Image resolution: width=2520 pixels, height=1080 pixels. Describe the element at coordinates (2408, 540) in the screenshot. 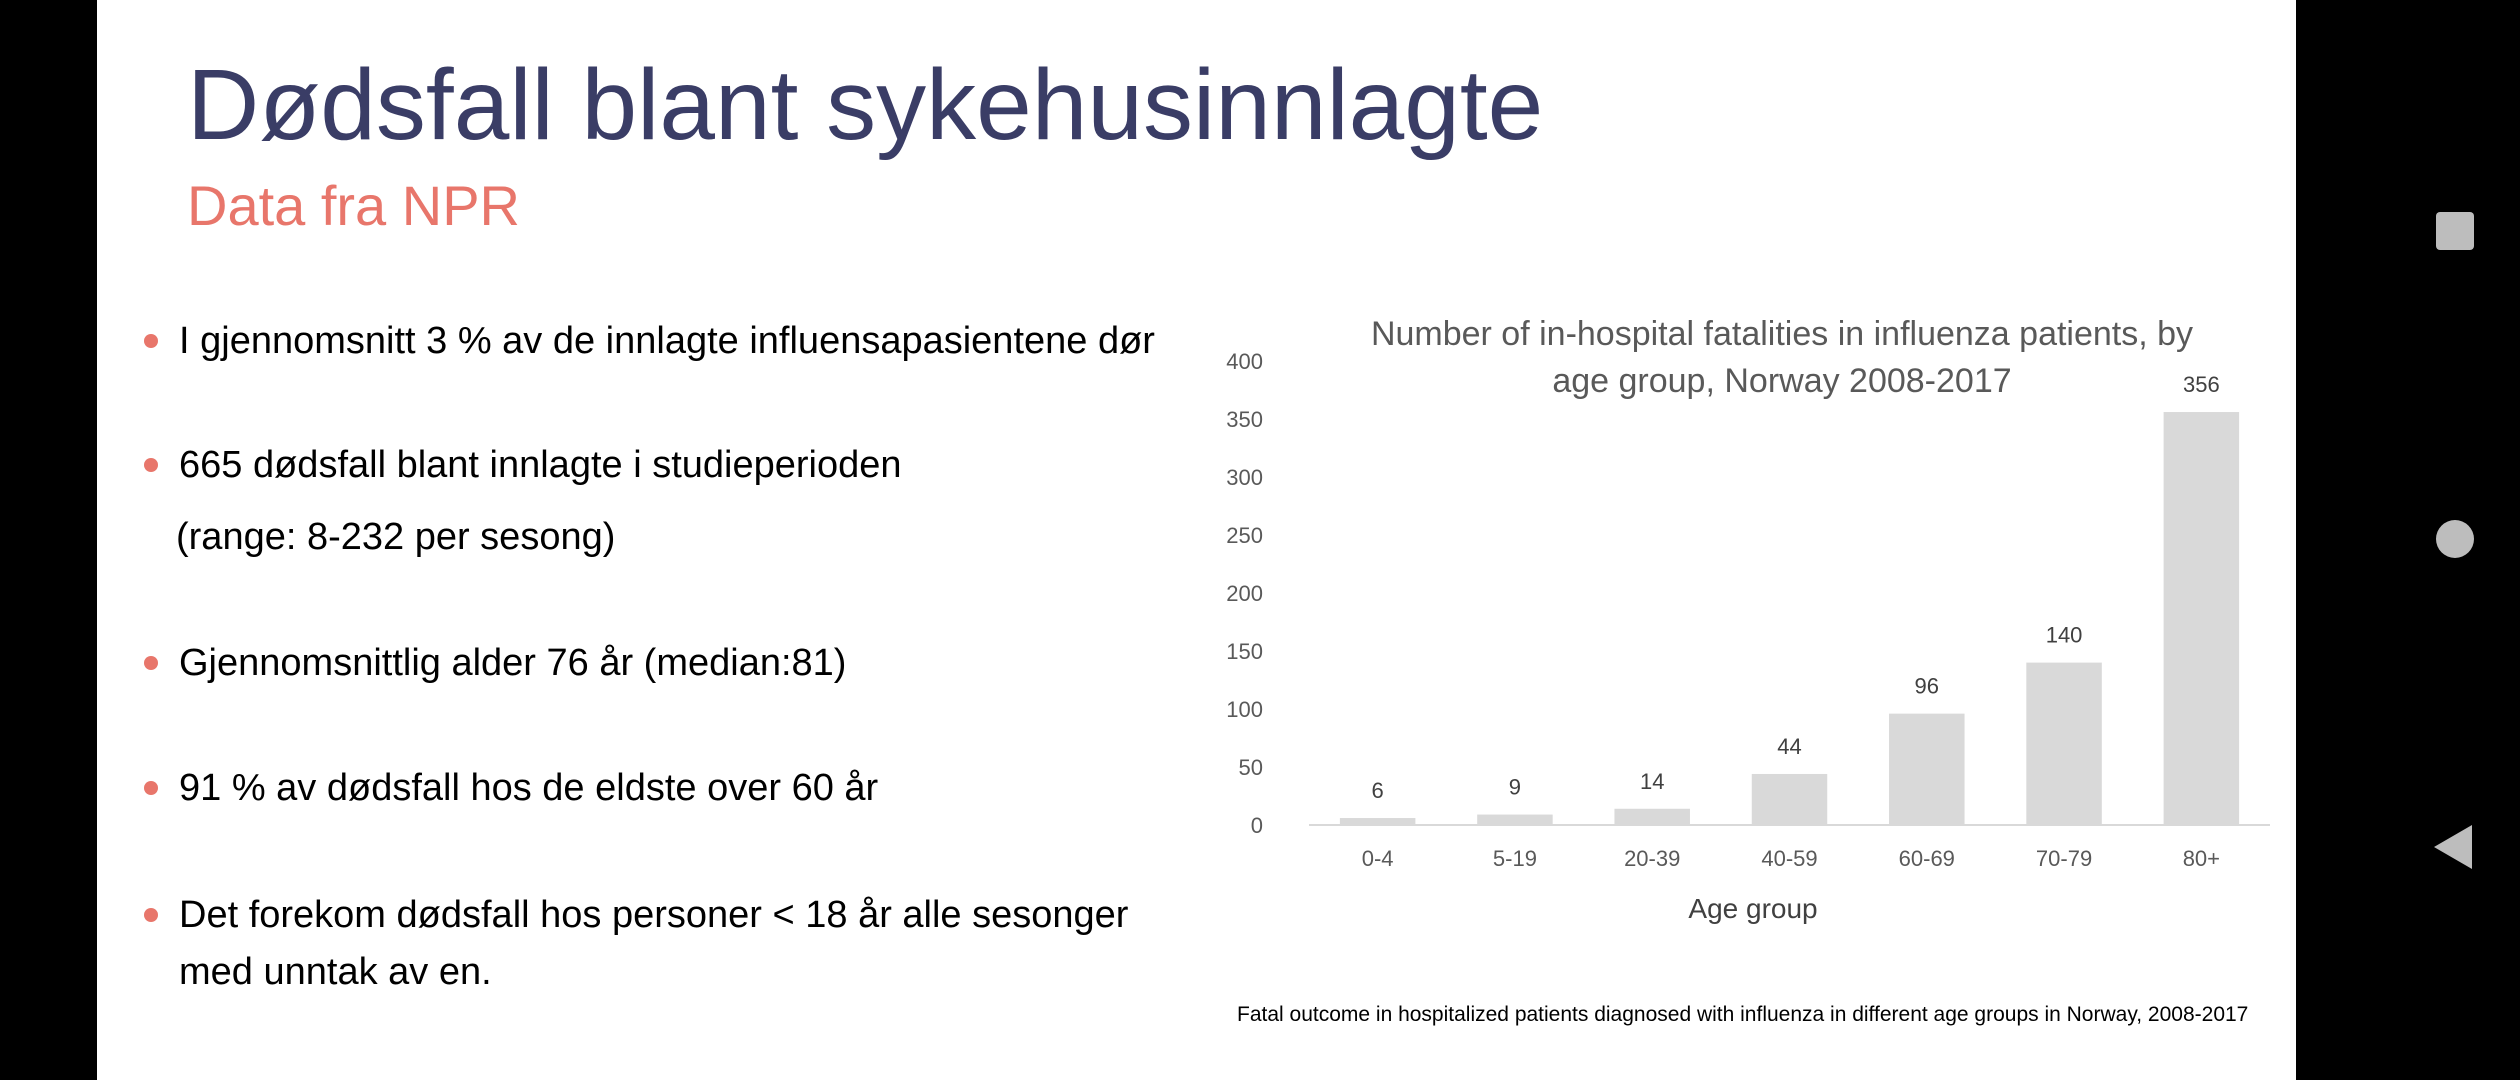

I see `android-nav-bar` at that location.